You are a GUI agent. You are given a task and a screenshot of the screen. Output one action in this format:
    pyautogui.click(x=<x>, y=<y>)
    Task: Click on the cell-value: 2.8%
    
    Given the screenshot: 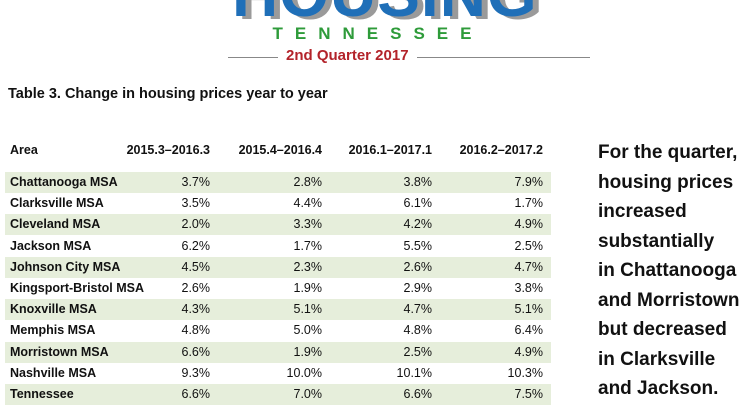 What is the action you would take?
    pyautogui.click(x=308, y=182)
    